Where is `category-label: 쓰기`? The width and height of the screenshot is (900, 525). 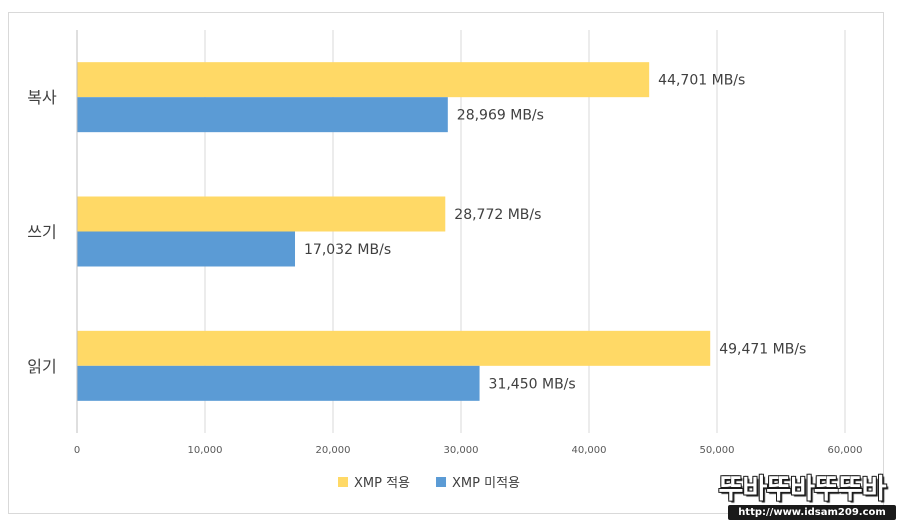 category-label: 쓰기 is located at coordinates (41, 232).